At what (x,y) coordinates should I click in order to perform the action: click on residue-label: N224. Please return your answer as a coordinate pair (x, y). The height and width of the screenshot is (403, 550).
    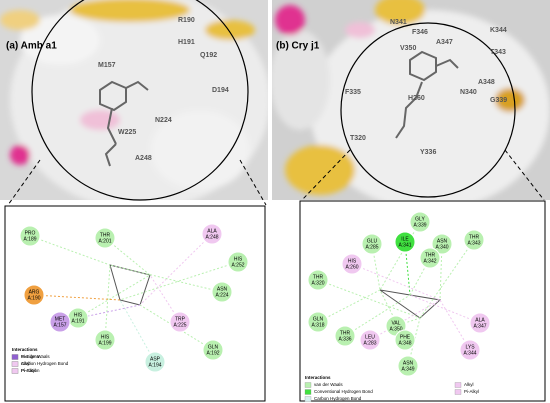
    Looking at the image, I should click on (163, 120).